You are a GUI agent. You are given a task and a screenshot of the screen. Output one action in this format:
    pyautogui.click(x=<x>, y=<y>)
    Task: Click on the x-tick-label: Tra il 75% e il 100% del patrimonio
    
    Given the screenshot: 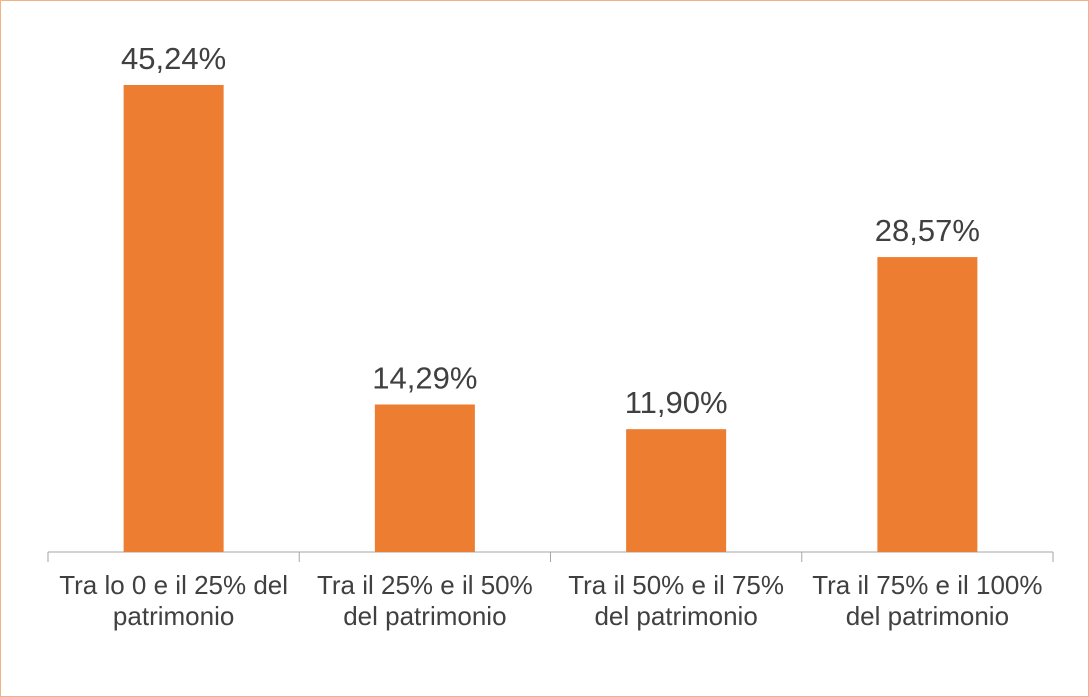 What is the action you would take?
    pyautogui.click(x=927, y=600)
    